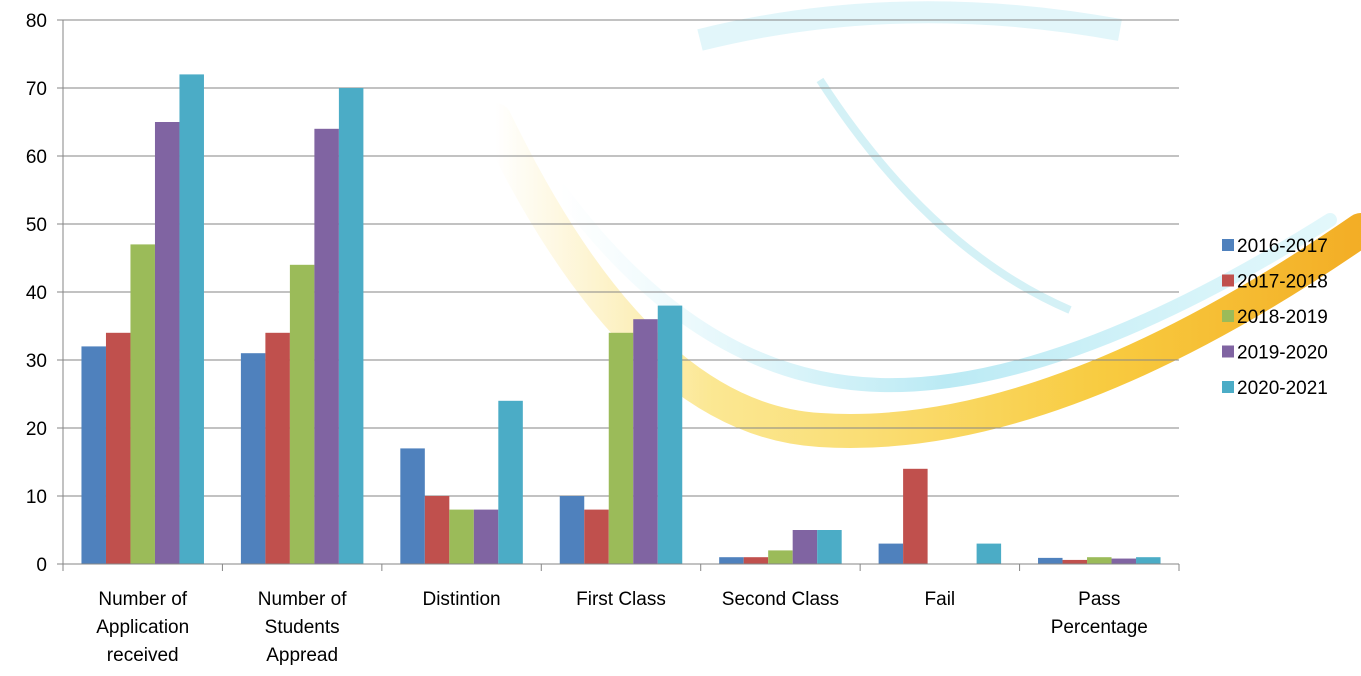  I want to click on x-category-label: Second Class, so click(780, 599).